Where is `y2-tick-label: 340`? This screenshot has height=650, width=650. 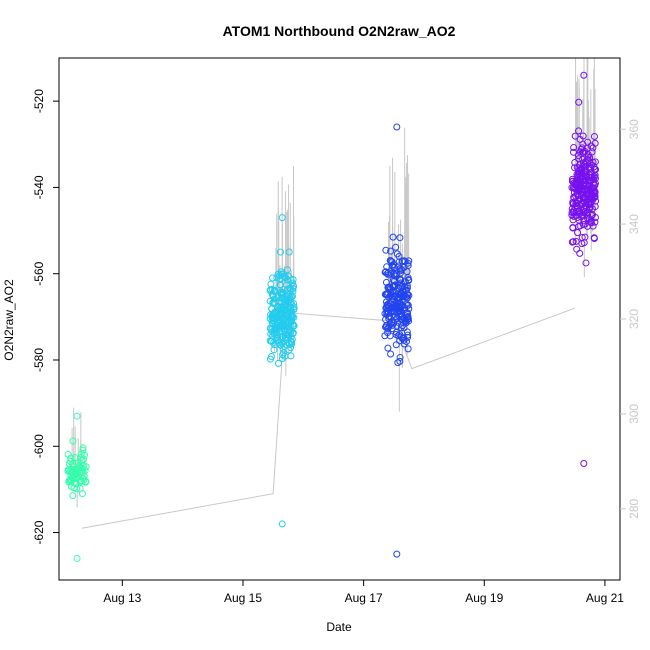
y2-tick-label: 340 is located at coordinates (634, 224).